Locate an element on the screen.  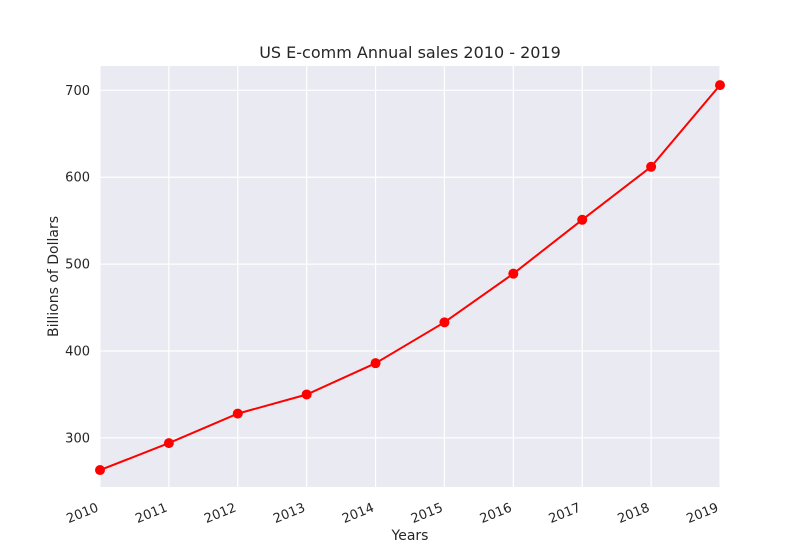
x-tick-label: 2013 is located at coordinates (289, 514).